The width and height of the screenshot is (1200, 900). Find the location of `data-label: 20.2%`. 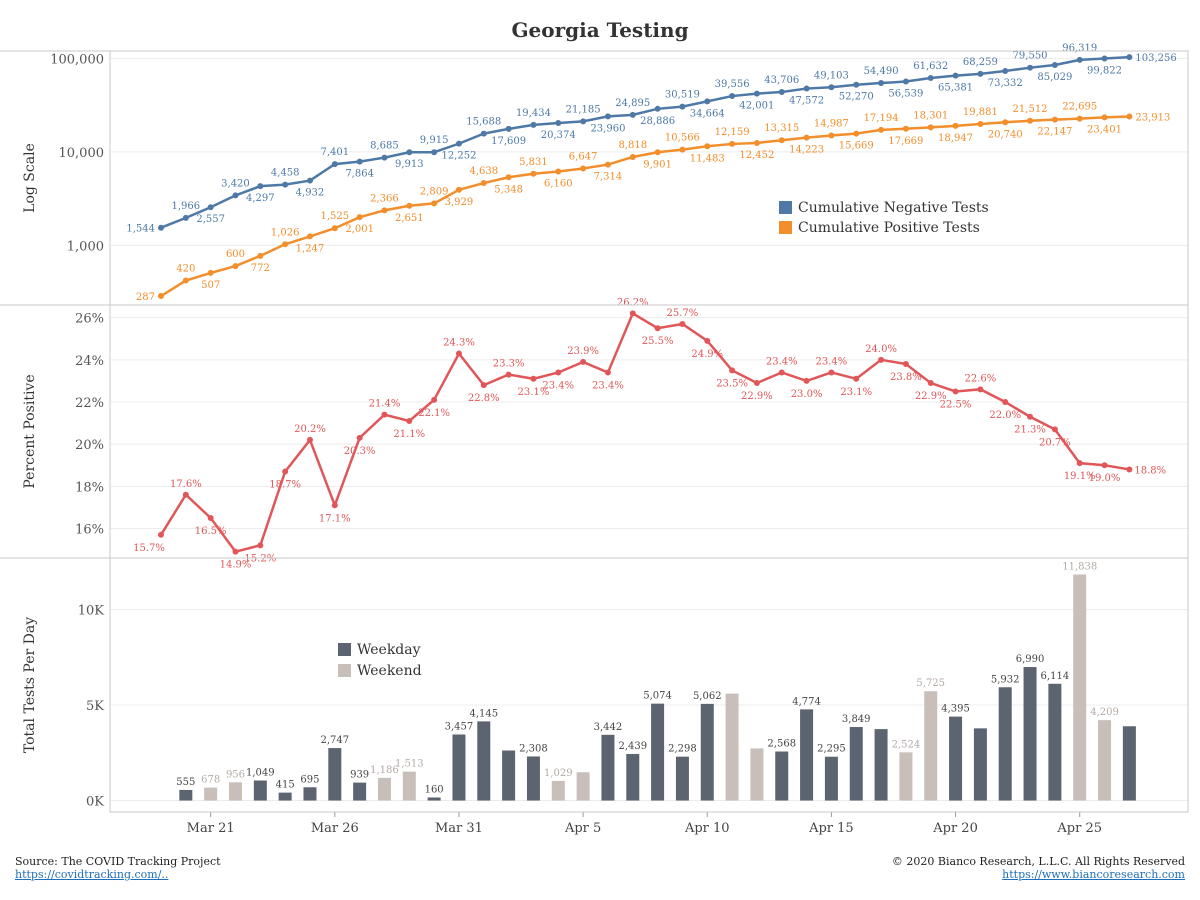

data-label: 20.2% is located at coordinates (310, 429).